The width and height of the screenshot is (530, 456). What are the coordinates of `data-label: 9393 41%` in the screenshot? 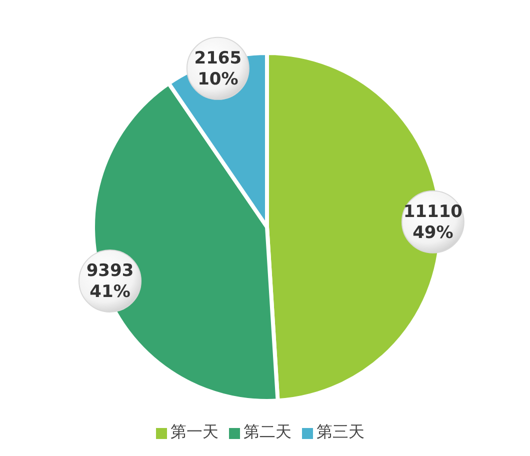 It's located at (110, 281).